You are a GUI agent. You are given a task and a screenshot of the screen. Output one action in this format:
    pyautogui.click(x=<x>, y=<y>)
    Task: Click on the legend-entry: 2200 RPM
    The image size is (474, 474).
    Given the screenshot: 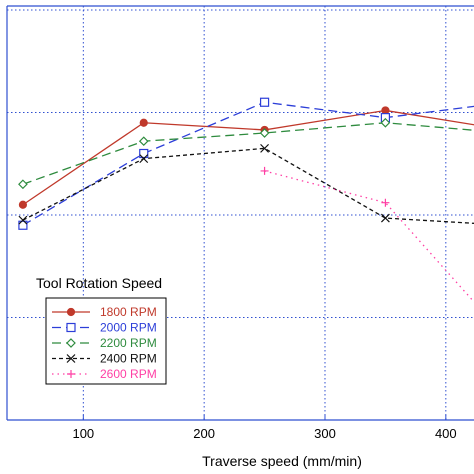 What is the action you would take?
    pyautogui.click(x=104, y=343)
    